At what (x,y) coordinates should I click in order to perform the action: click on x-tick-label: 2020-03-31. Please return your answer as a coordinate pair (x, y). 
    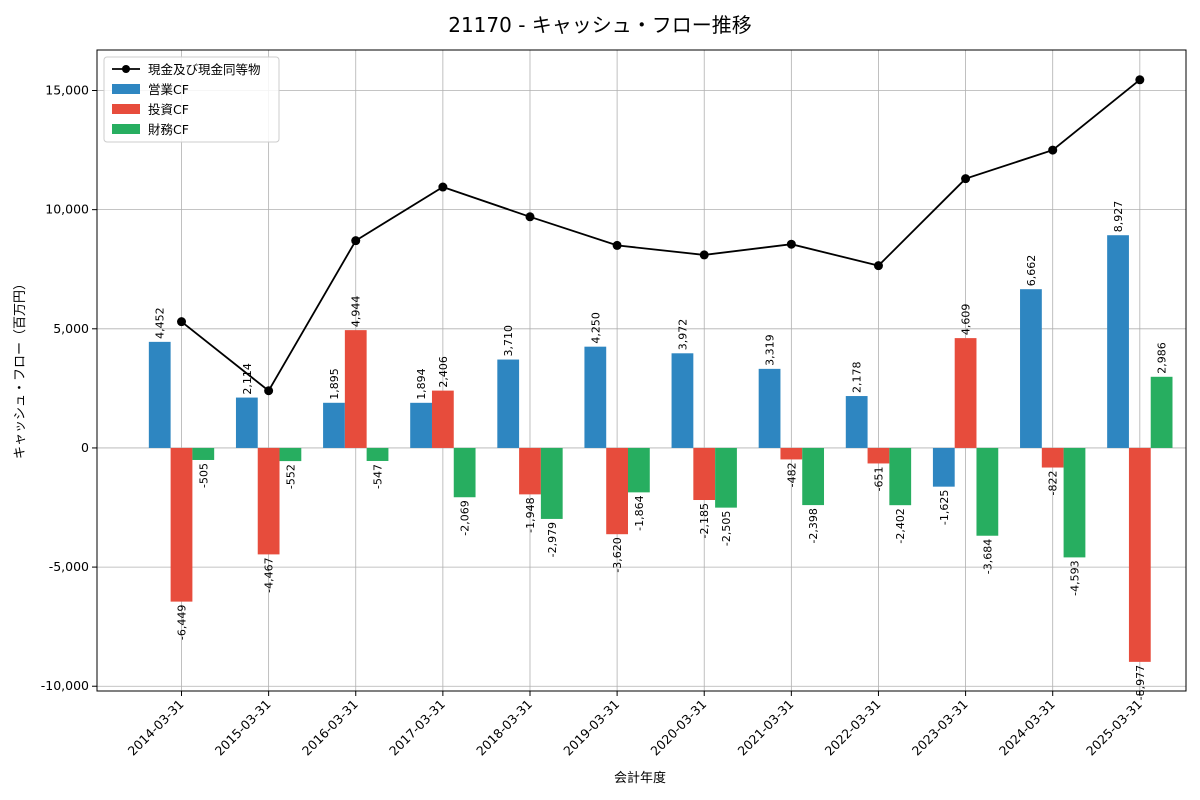
    Looking at the image, I should click on (678, 728).